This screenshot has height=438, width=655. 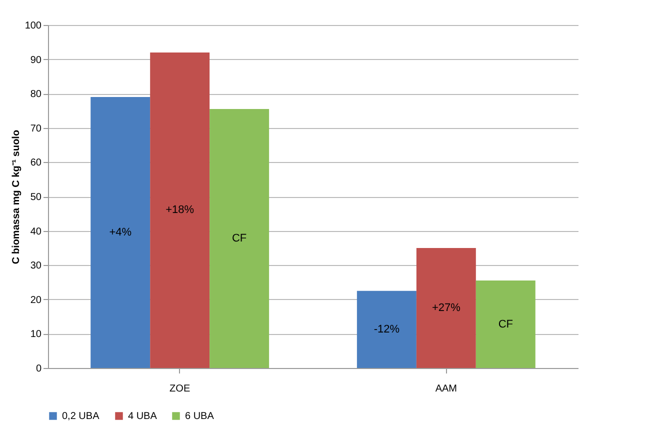 What do you see at coordinates (36, 163) in the screenshot?
I see `y-tick-label: 60` at bounding box center [36, 163].